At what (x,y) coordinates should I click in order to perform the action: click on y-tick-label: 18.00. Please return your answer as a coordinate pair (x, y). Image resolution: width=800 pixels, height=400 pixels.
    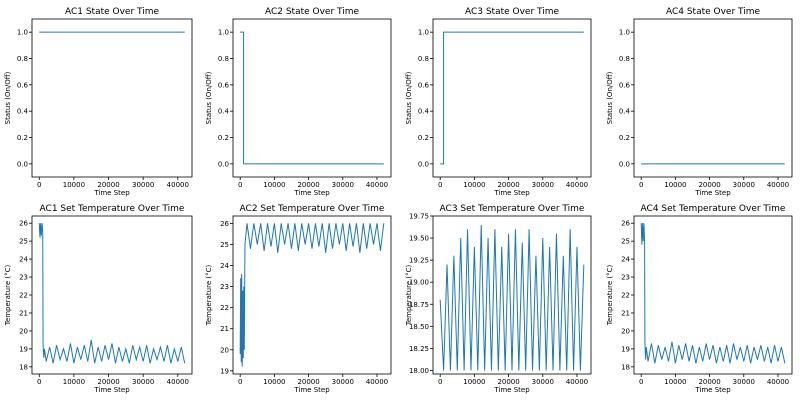
    Looking at the image, I should click on (419, 371).